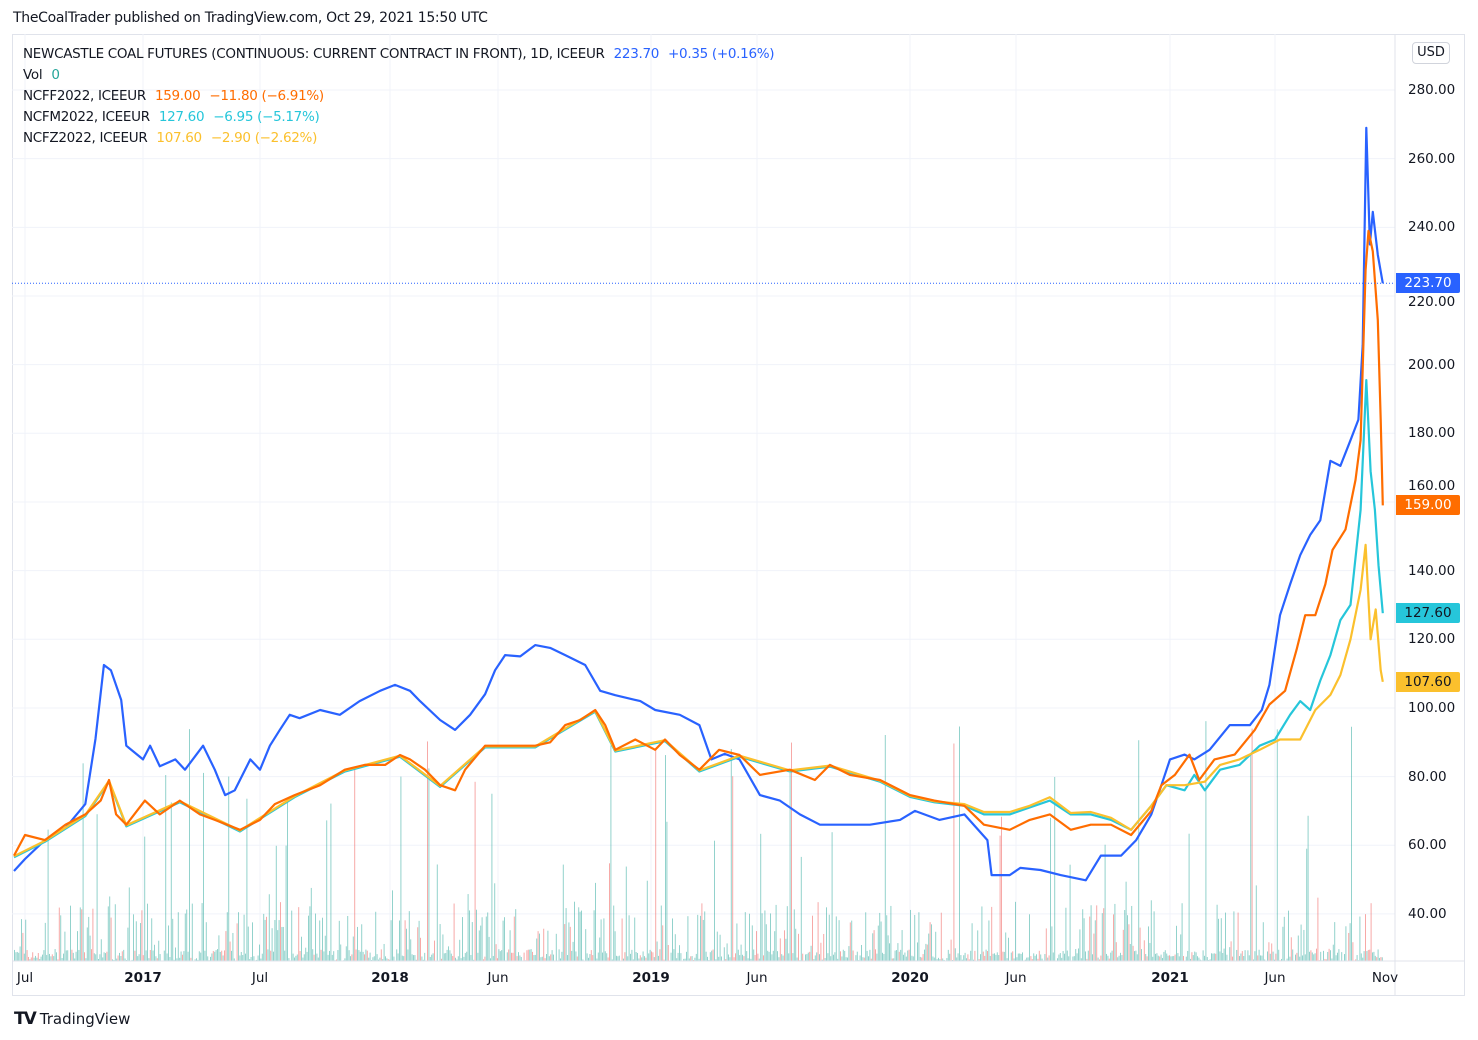 Image resolution: width=1478 pixels, height=1040 pixels. What do you see at coordinates (651, 978) in the screenshot?
I see `time-tick-label: 2019` at bounding box center [651, 978].